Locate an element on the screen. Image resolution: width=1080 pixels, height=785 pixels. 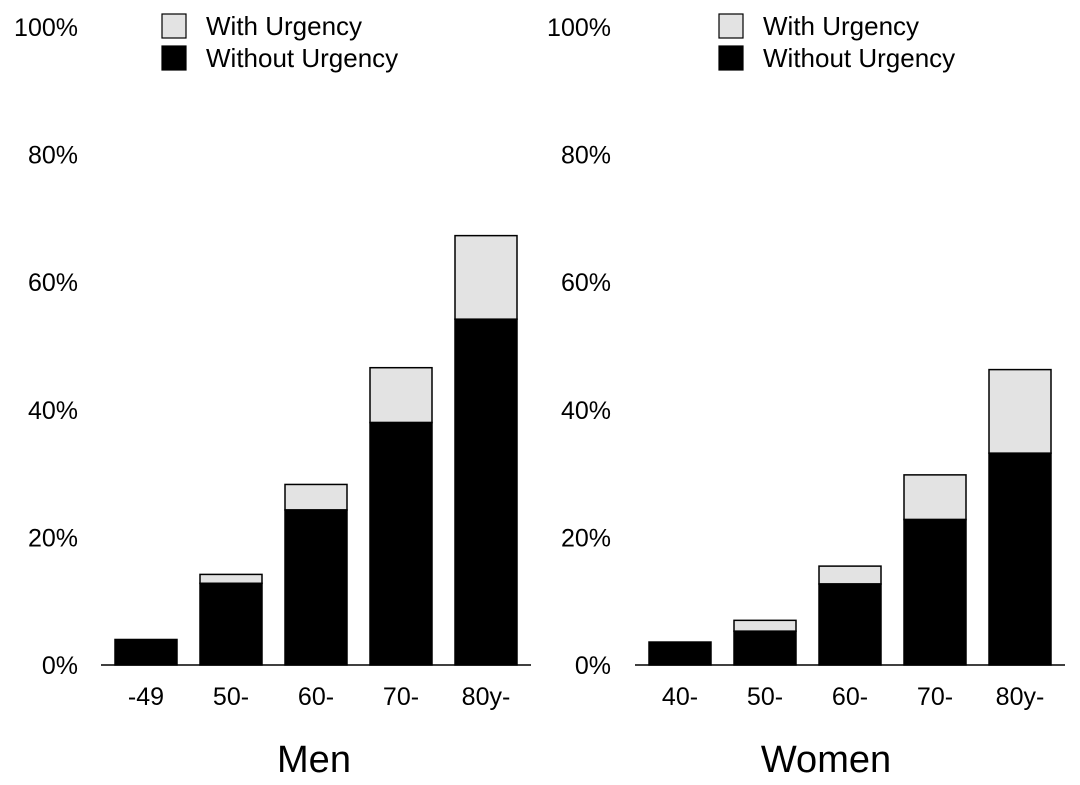
chart-title: Men is located at coordinates (314, 760).